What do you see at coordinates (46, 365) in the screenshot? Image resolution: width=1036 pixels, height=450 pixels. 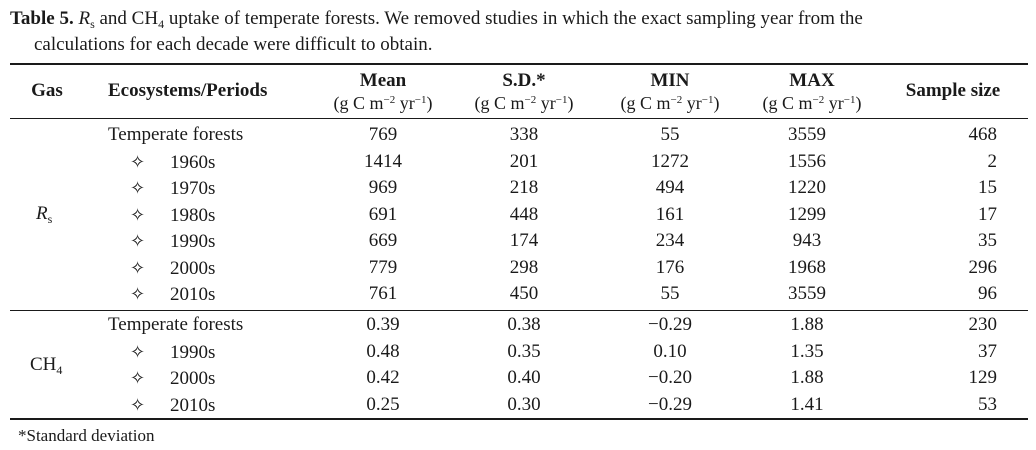 I see `gas-ch4-label: CH4` at bounding box center [46, 365].